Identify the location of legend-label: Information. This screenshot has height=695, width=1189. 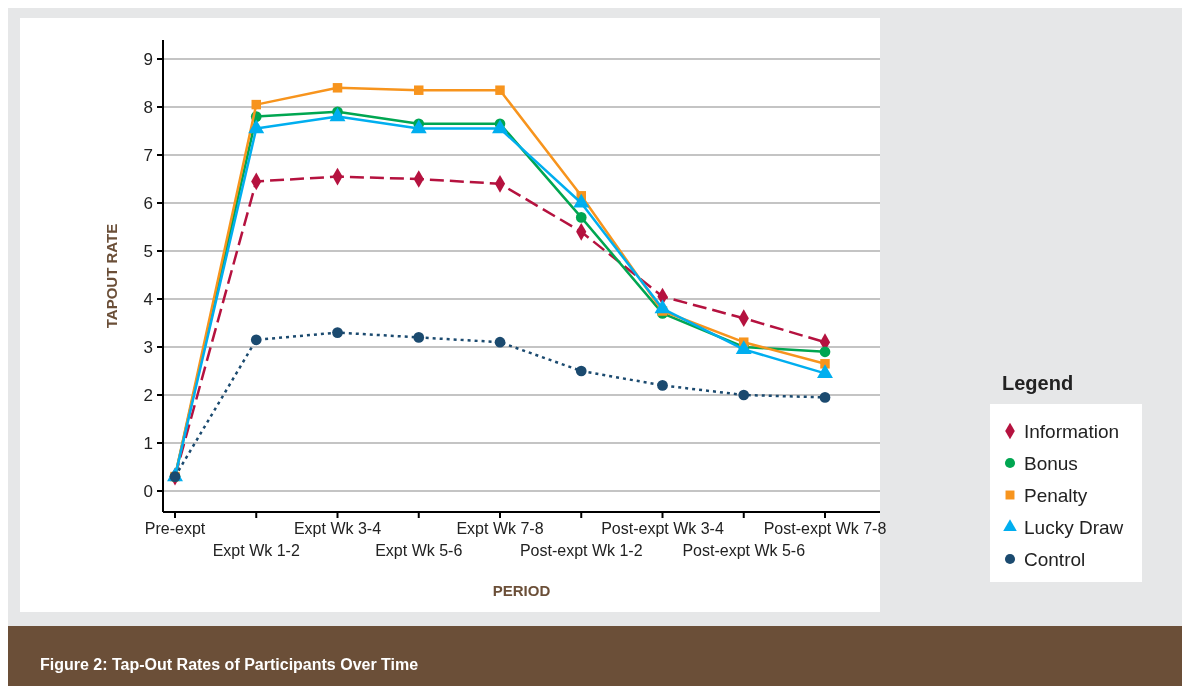
(1072, 431).